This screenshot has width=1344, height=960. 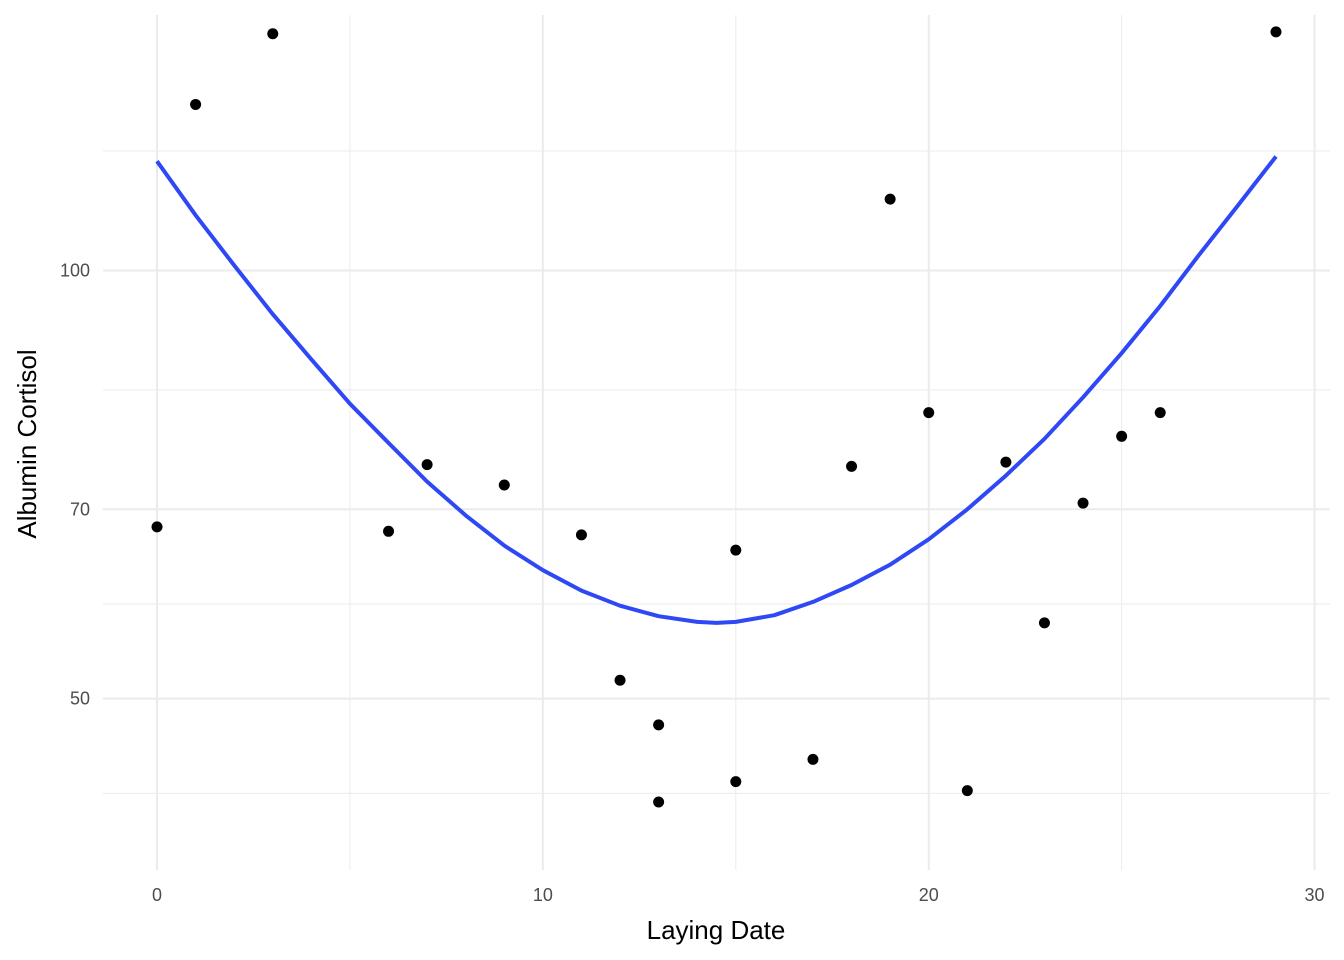 What do you see at coordinates (543, 895) in the screenshot?
I see `x-tick-label: 10` at bounding box center [543, 895].